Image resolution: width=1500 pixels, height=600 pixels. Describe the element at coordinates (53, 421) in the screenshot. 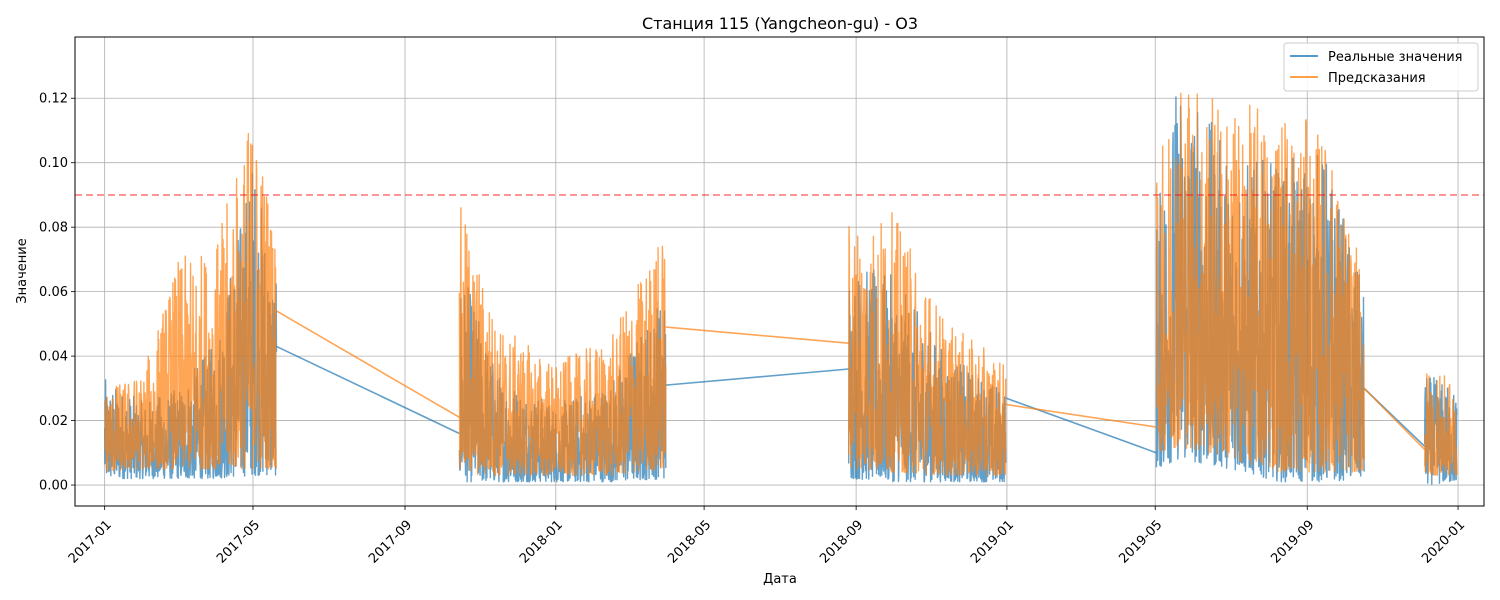

I see `y-tick-label: 0.02` at that location.